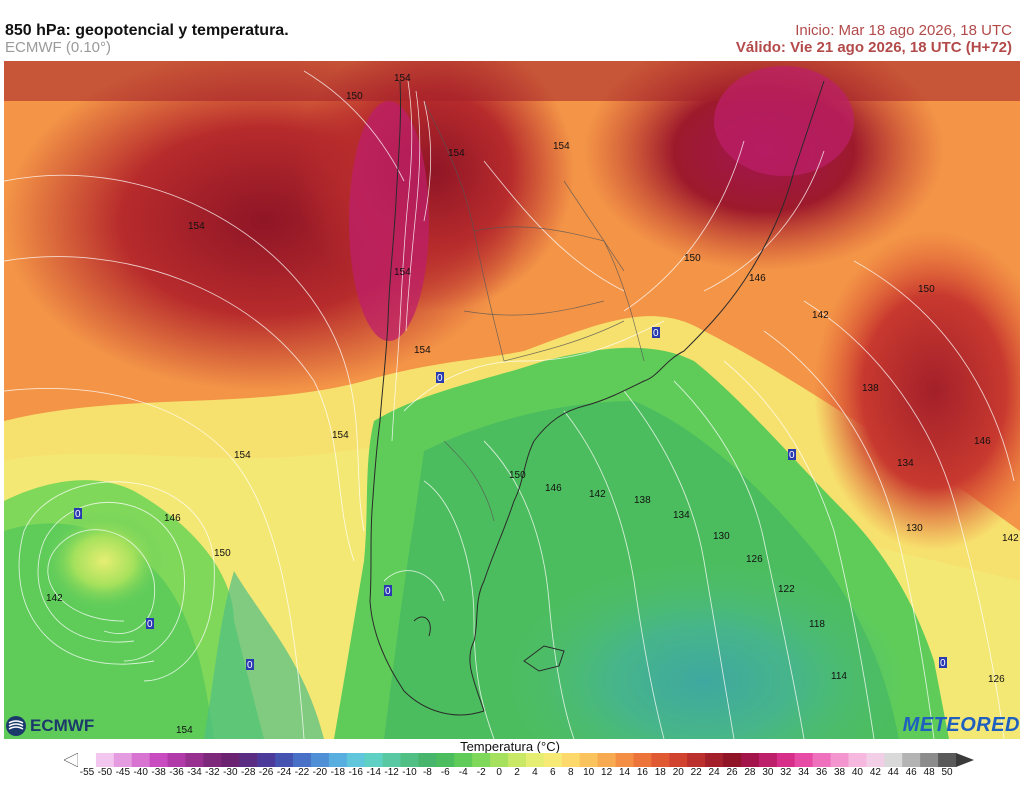 The image size is (1024, 799). What do you see at coordinates (87, 772) in the screenshot?
I see `legend-tick-label: -55` at bounding box center [87, 772].